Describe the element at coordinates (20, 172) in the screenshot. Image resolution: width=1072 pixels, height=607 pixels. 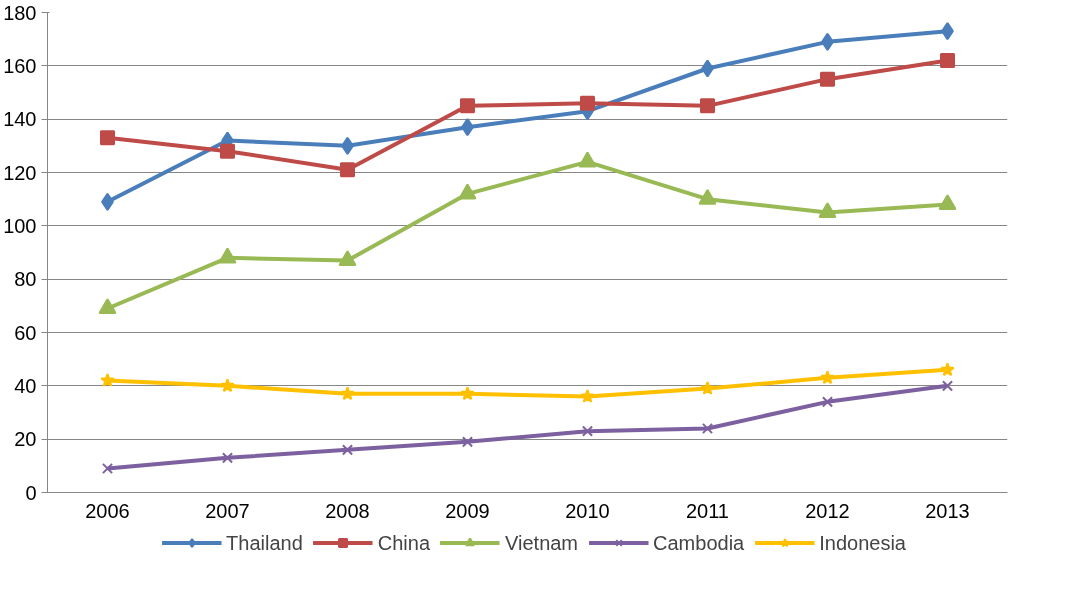
I see `y-tick-label: 120` at that location.